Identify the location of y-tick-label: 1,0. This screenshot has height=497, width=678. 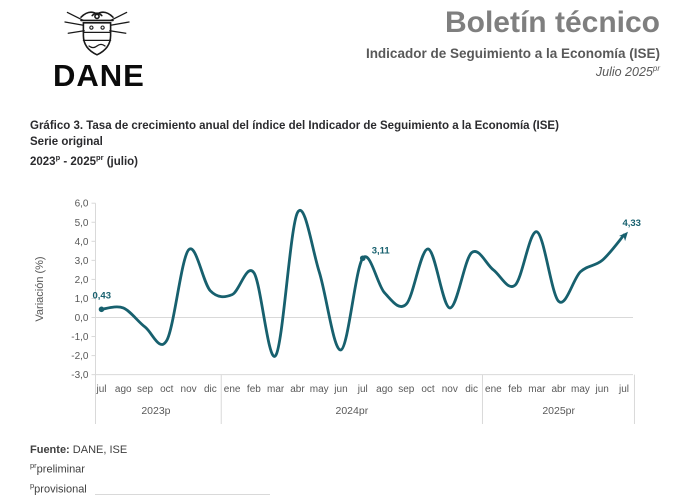
(82, 299).